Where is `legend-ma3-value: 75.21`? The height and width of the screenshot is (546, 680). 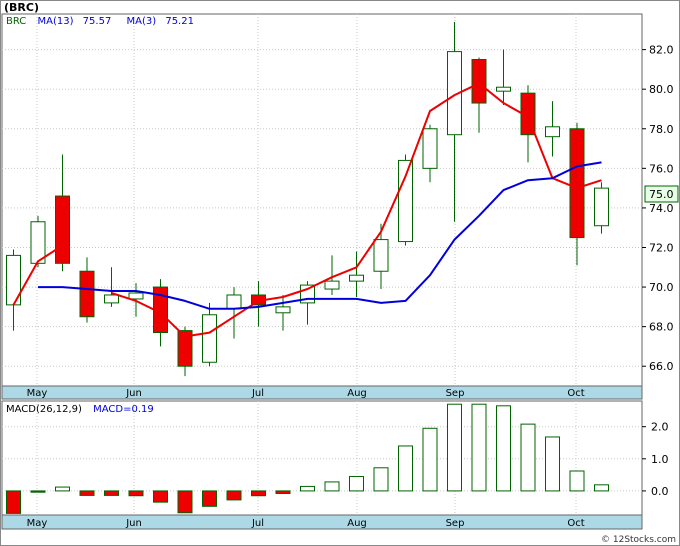 legend-ma3-value: 75.21 is located at coordinates (179, 21).